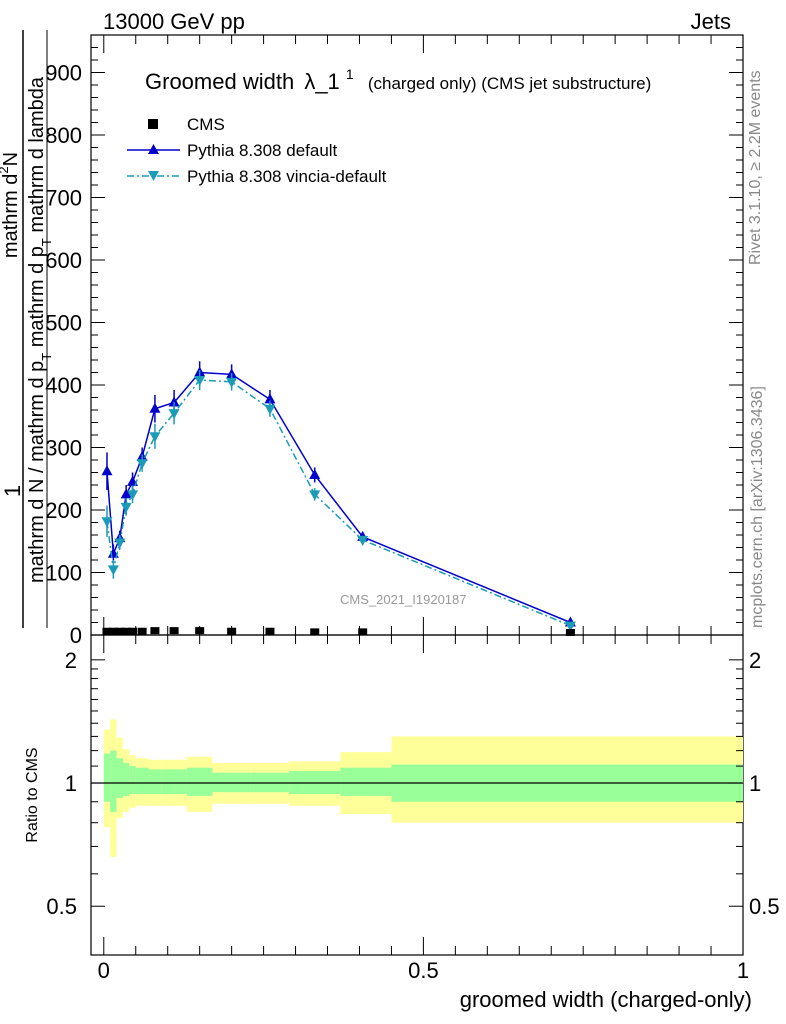 This screenshot has height=1024, width=786. What do you see at coordinates (755, 783) in the screenshot?
I see `ratio-y-tick-label-right: 1` at bounding box center [755, 783].